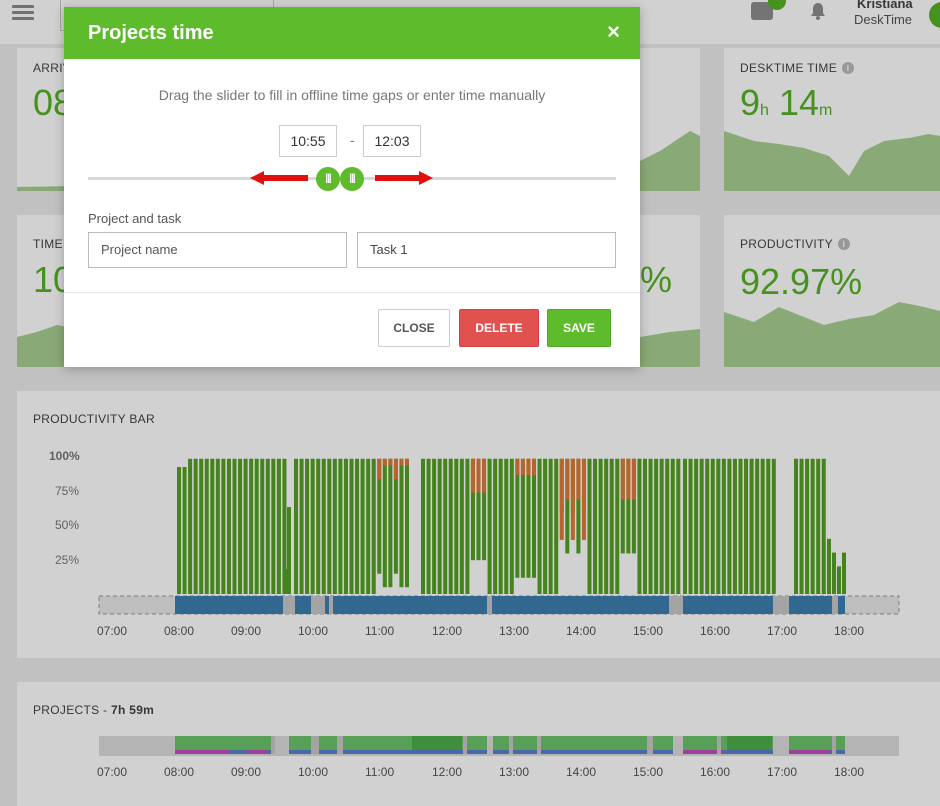 The image size is (940, 806). What do you see at coordinates (437, 743) in the screenshot?
I see `project-segment-darkgreen` at bounding box center [437, 743].